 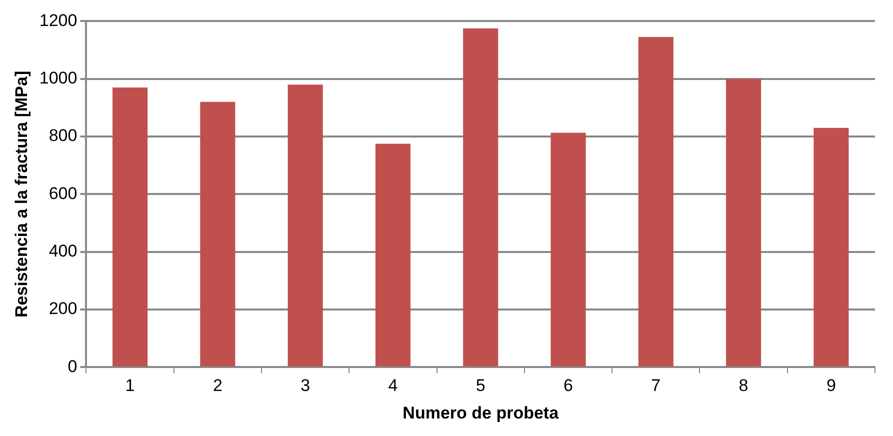 I want to click on y-tick-label: 400, so click(x=63, y=251).